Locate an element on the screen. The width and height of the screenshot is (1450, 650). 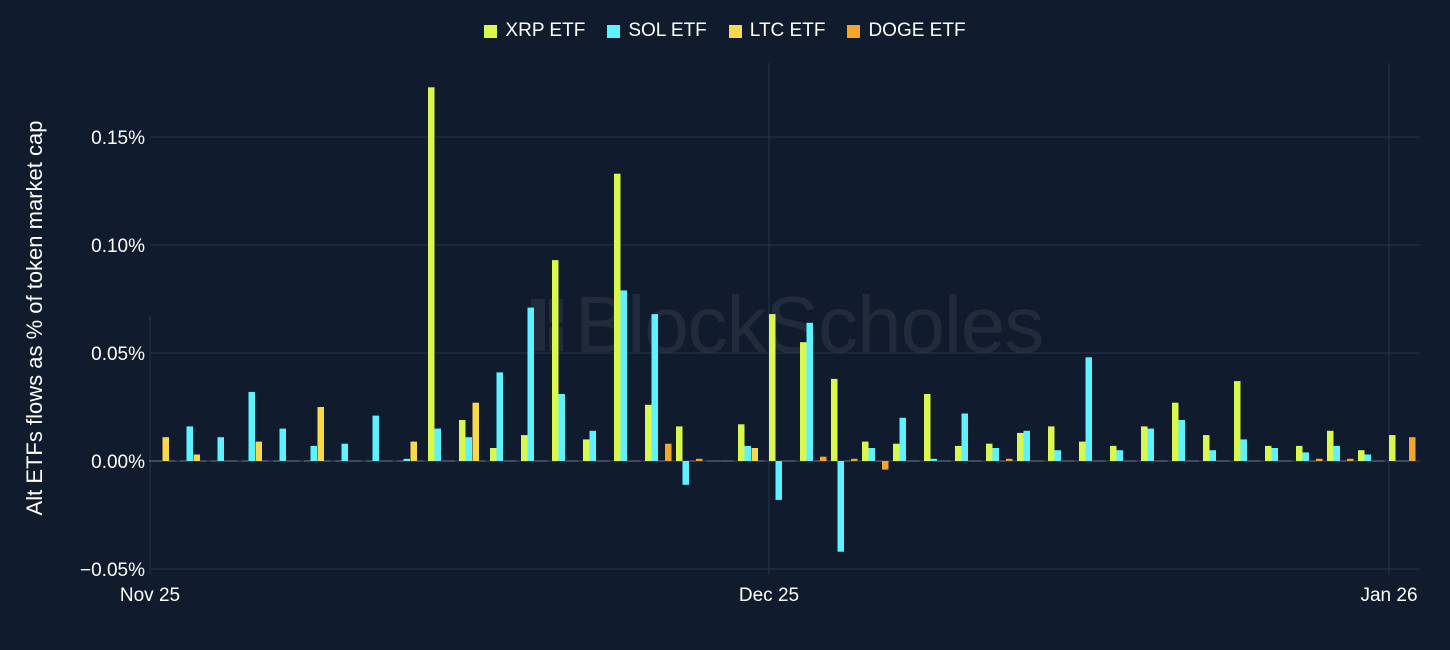
legend-item-xrp: XRP ETF is located at coordinates (534, 31).